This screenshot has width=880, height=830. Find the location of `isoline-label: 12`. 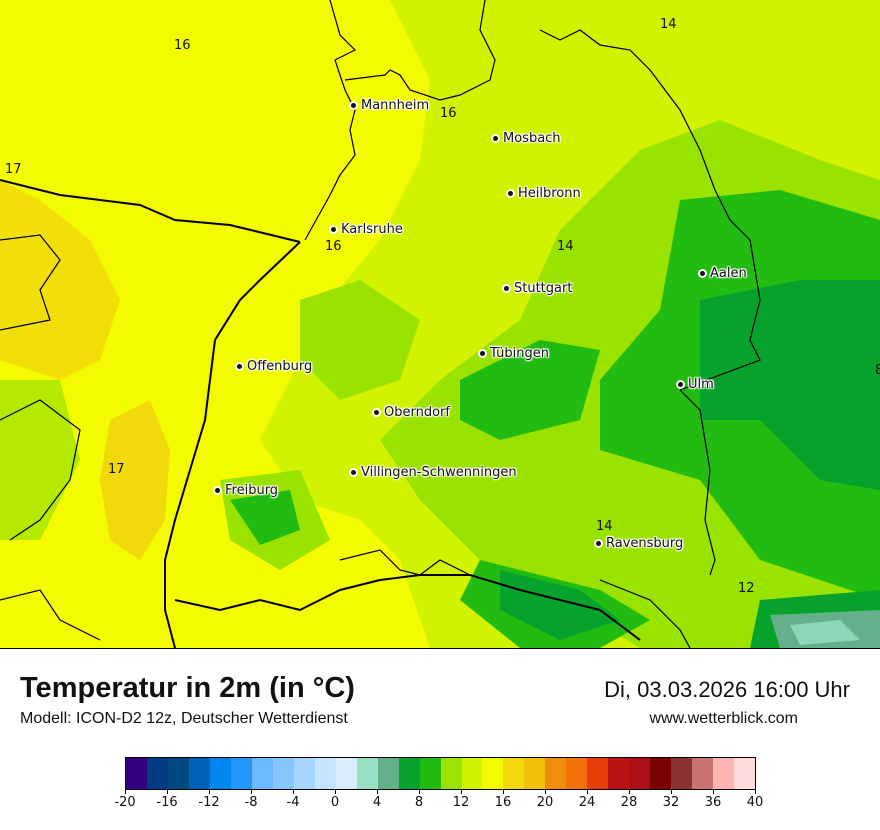

isoline-label: 12 is located at coordinates (746, 588).